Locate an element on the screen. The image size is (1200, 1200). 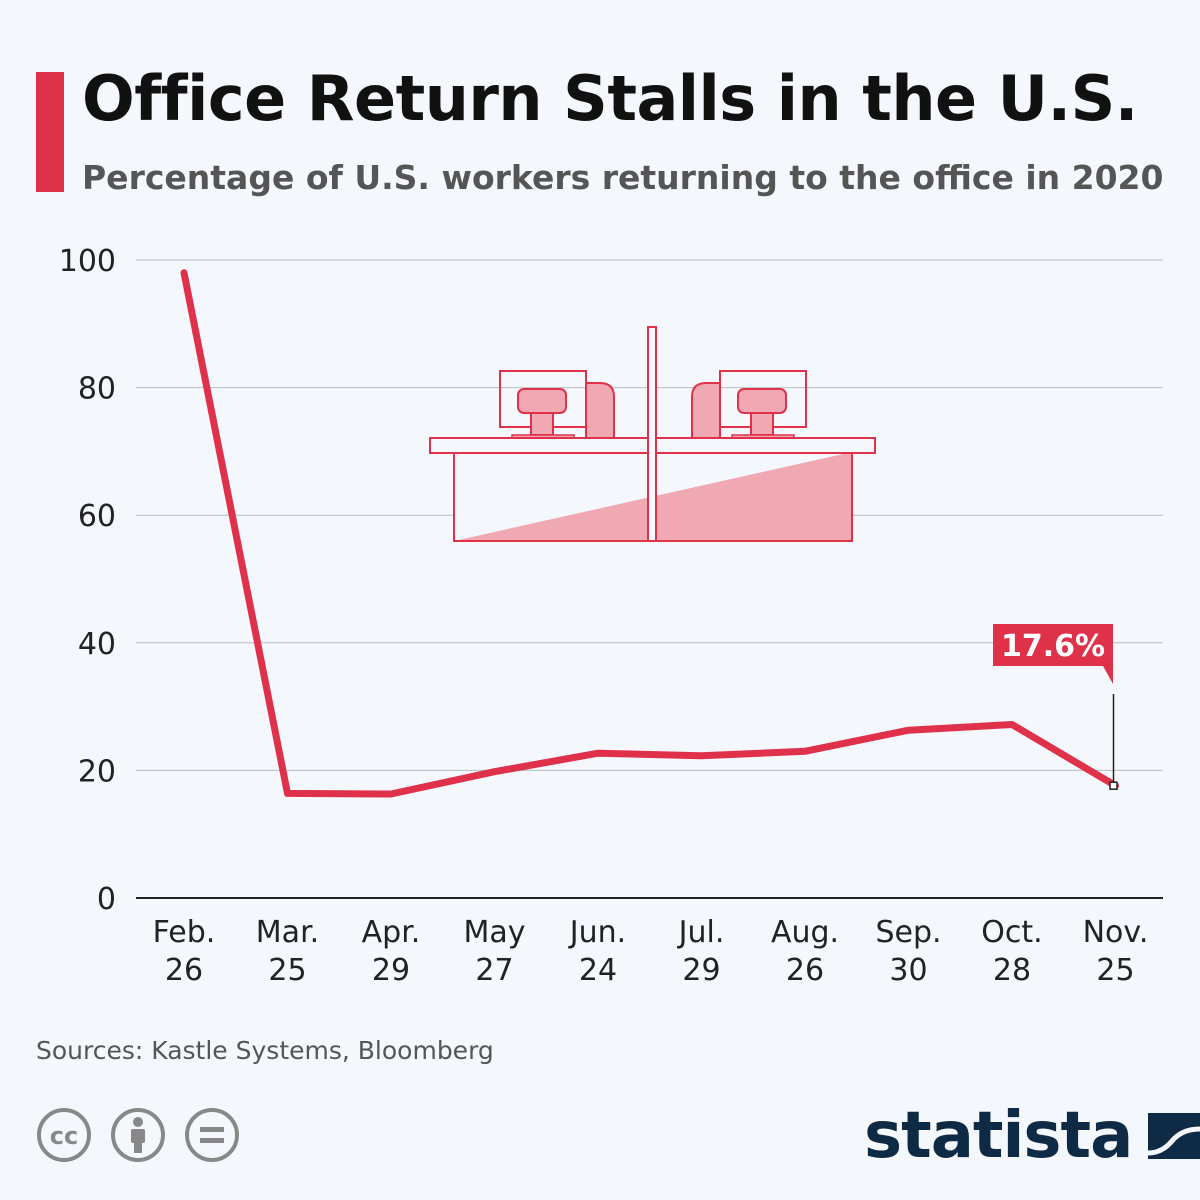
license-icons: cc is located at coordinates (141, 1137).